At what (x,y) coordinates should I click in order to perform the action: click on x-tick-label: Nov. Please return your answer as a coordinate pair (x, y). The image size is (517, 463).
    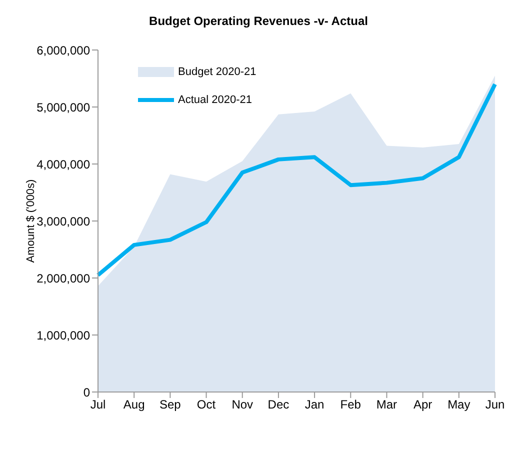
    Looking at the image, I should click on (243, 405).